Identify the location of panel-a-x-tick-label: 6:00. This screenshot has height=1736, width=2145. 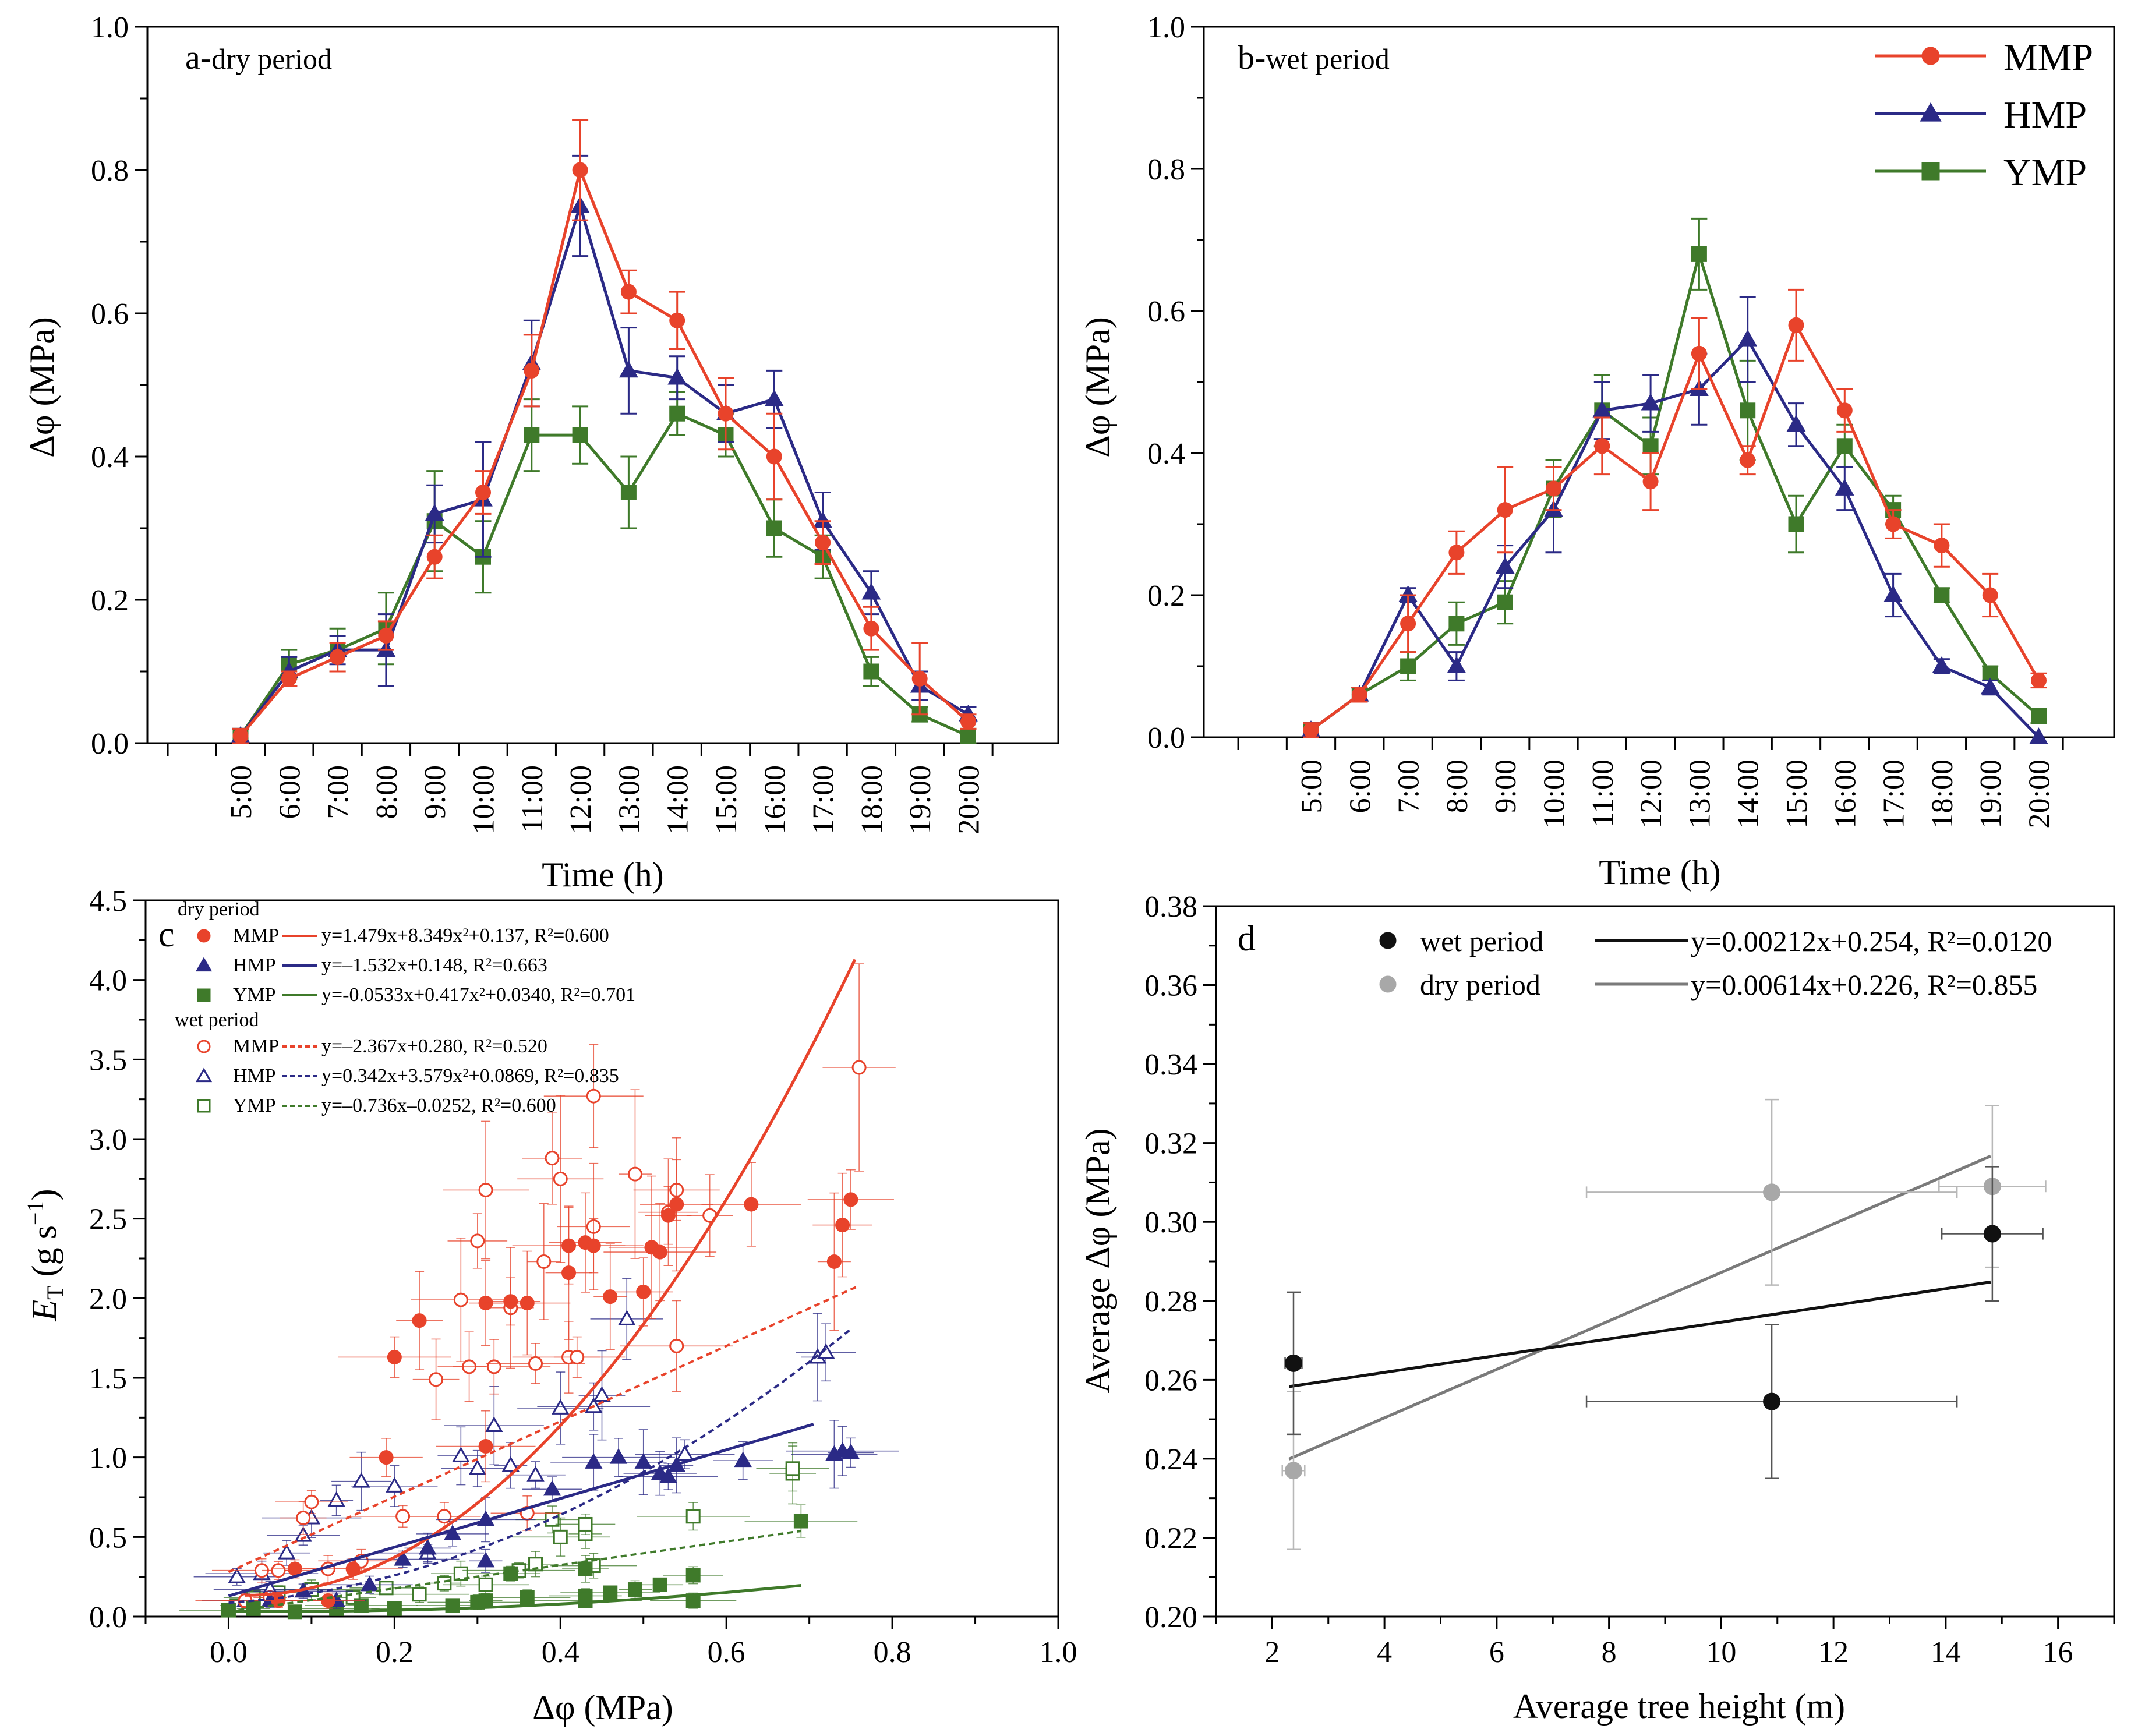
(290, 792).